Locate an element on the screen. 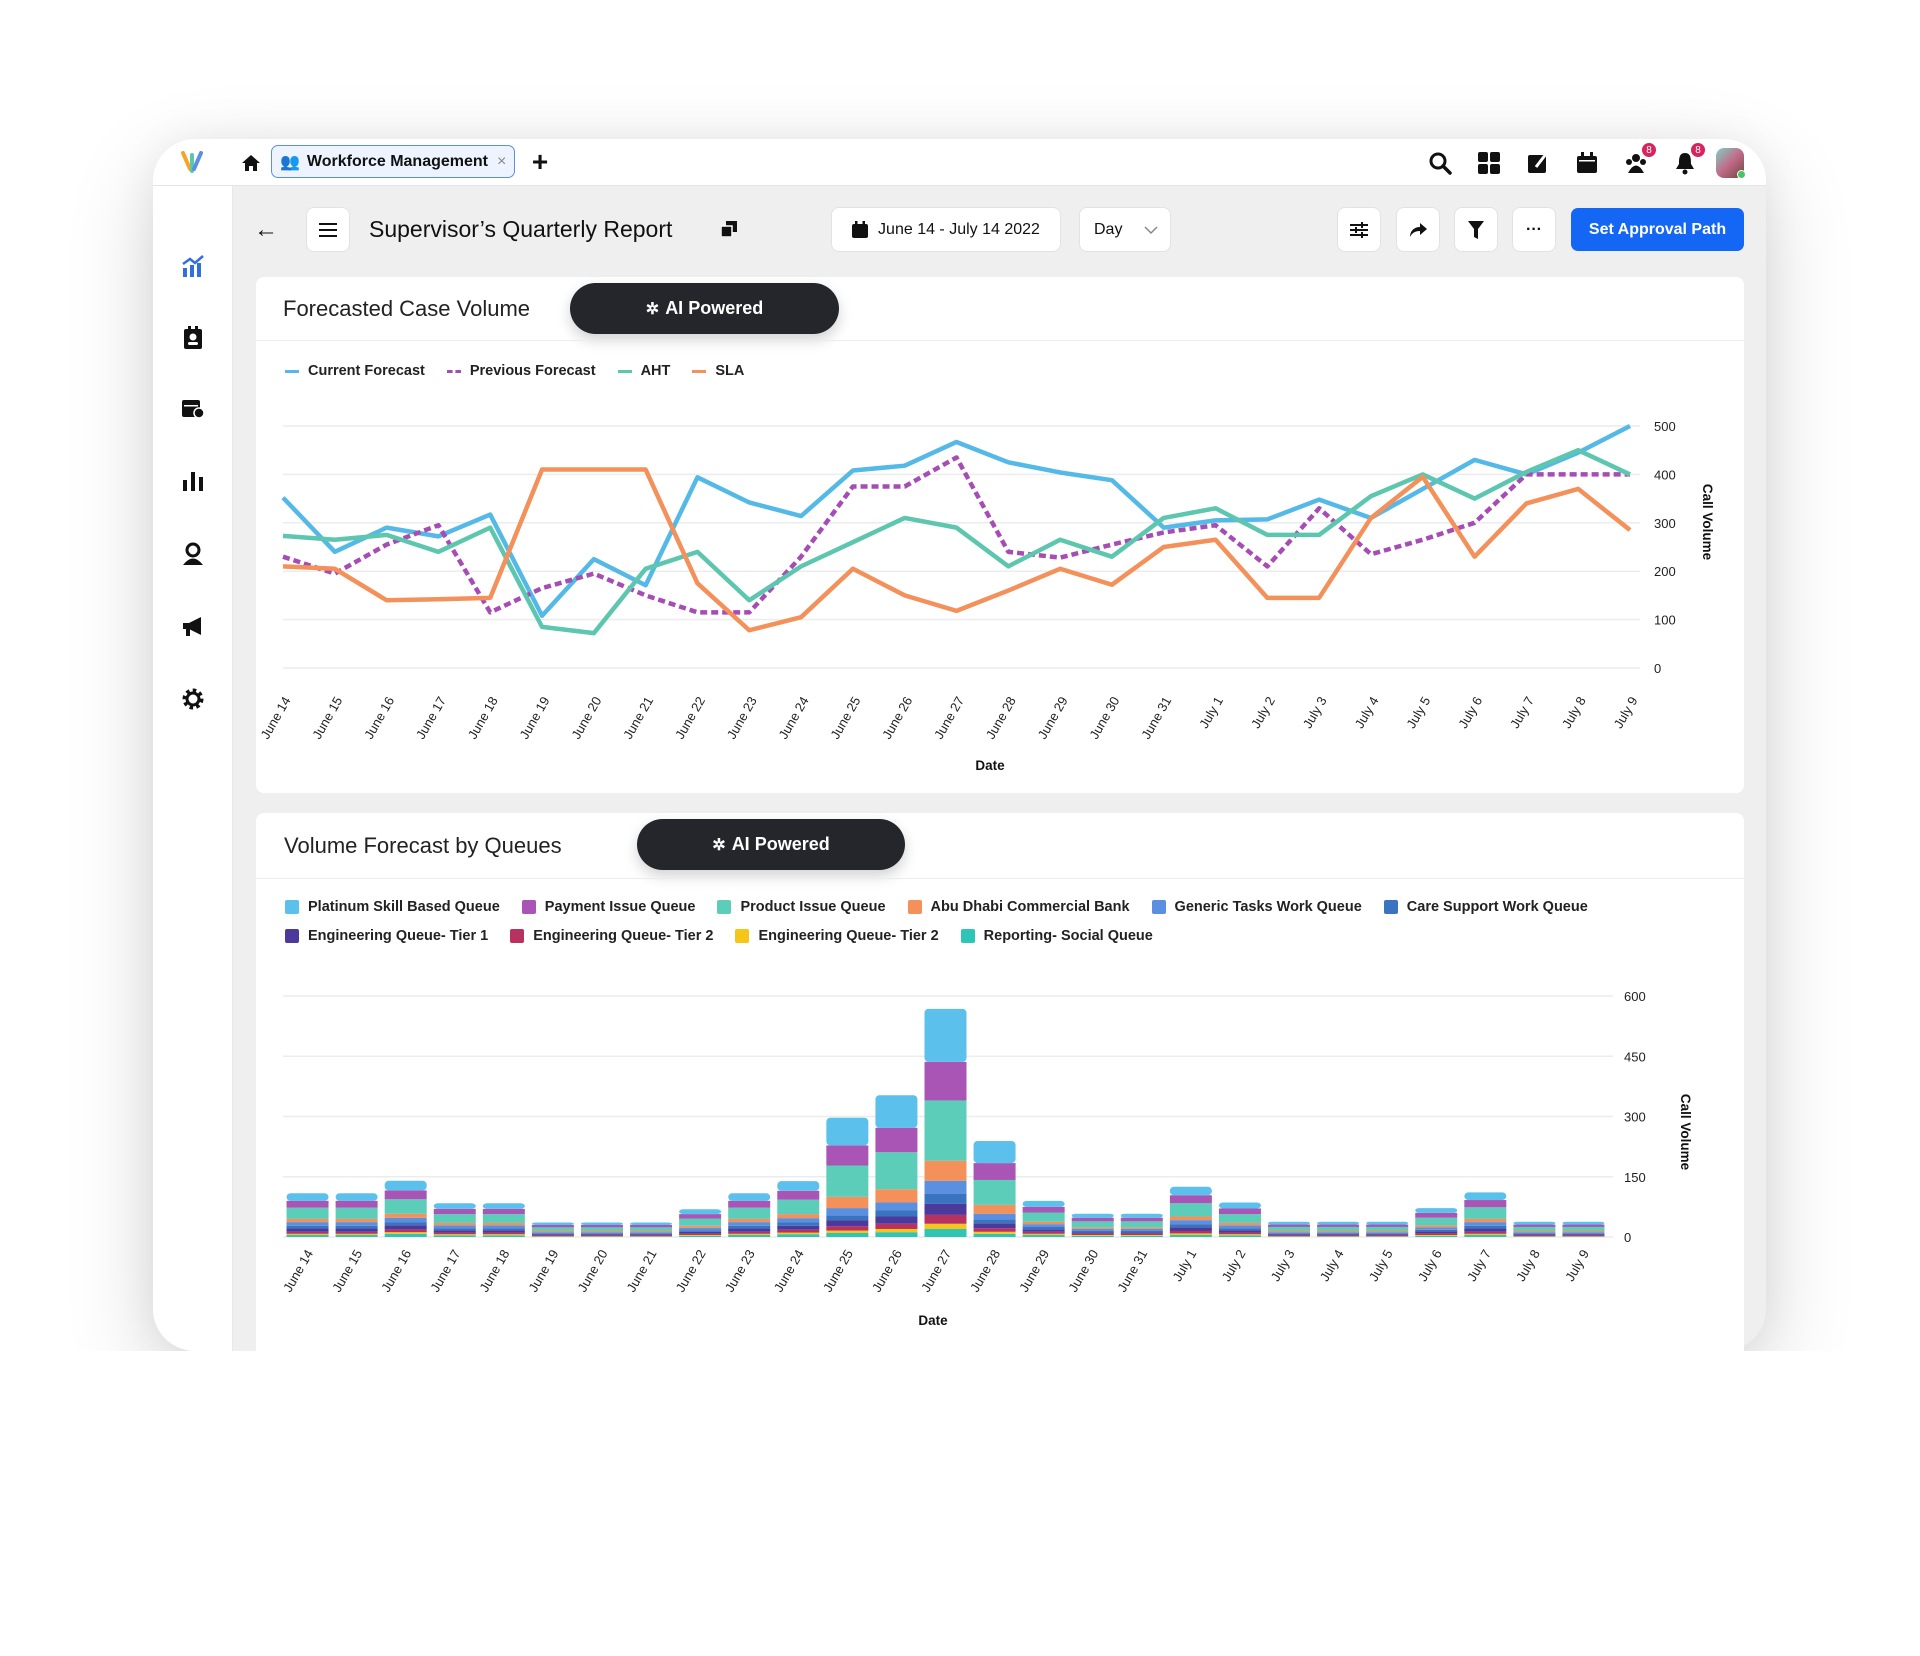 Image resolution: width=1920 pixels, height=1656 pixels. legend-item: Product Issue Queue is located at coordinates (801, 907).